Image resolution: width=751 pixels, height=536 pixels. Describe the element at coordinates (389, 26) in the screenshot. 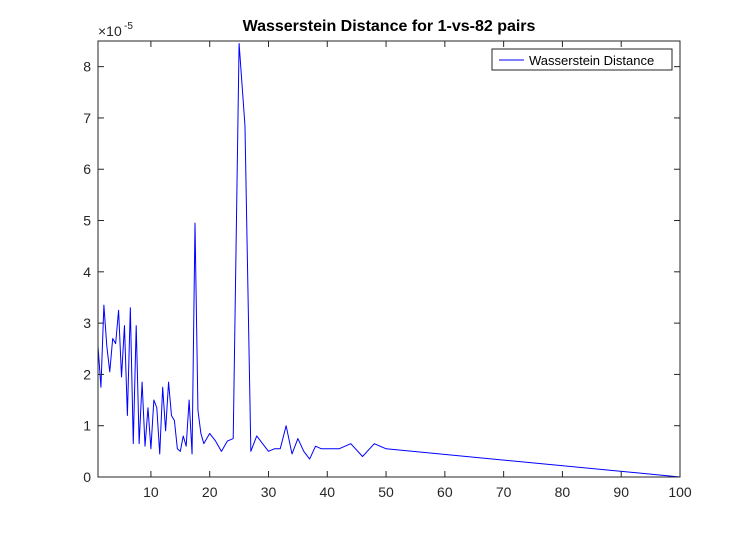

I see `chart-title: Wasserstein Distance for 1-vs-82 pairs` at that location.